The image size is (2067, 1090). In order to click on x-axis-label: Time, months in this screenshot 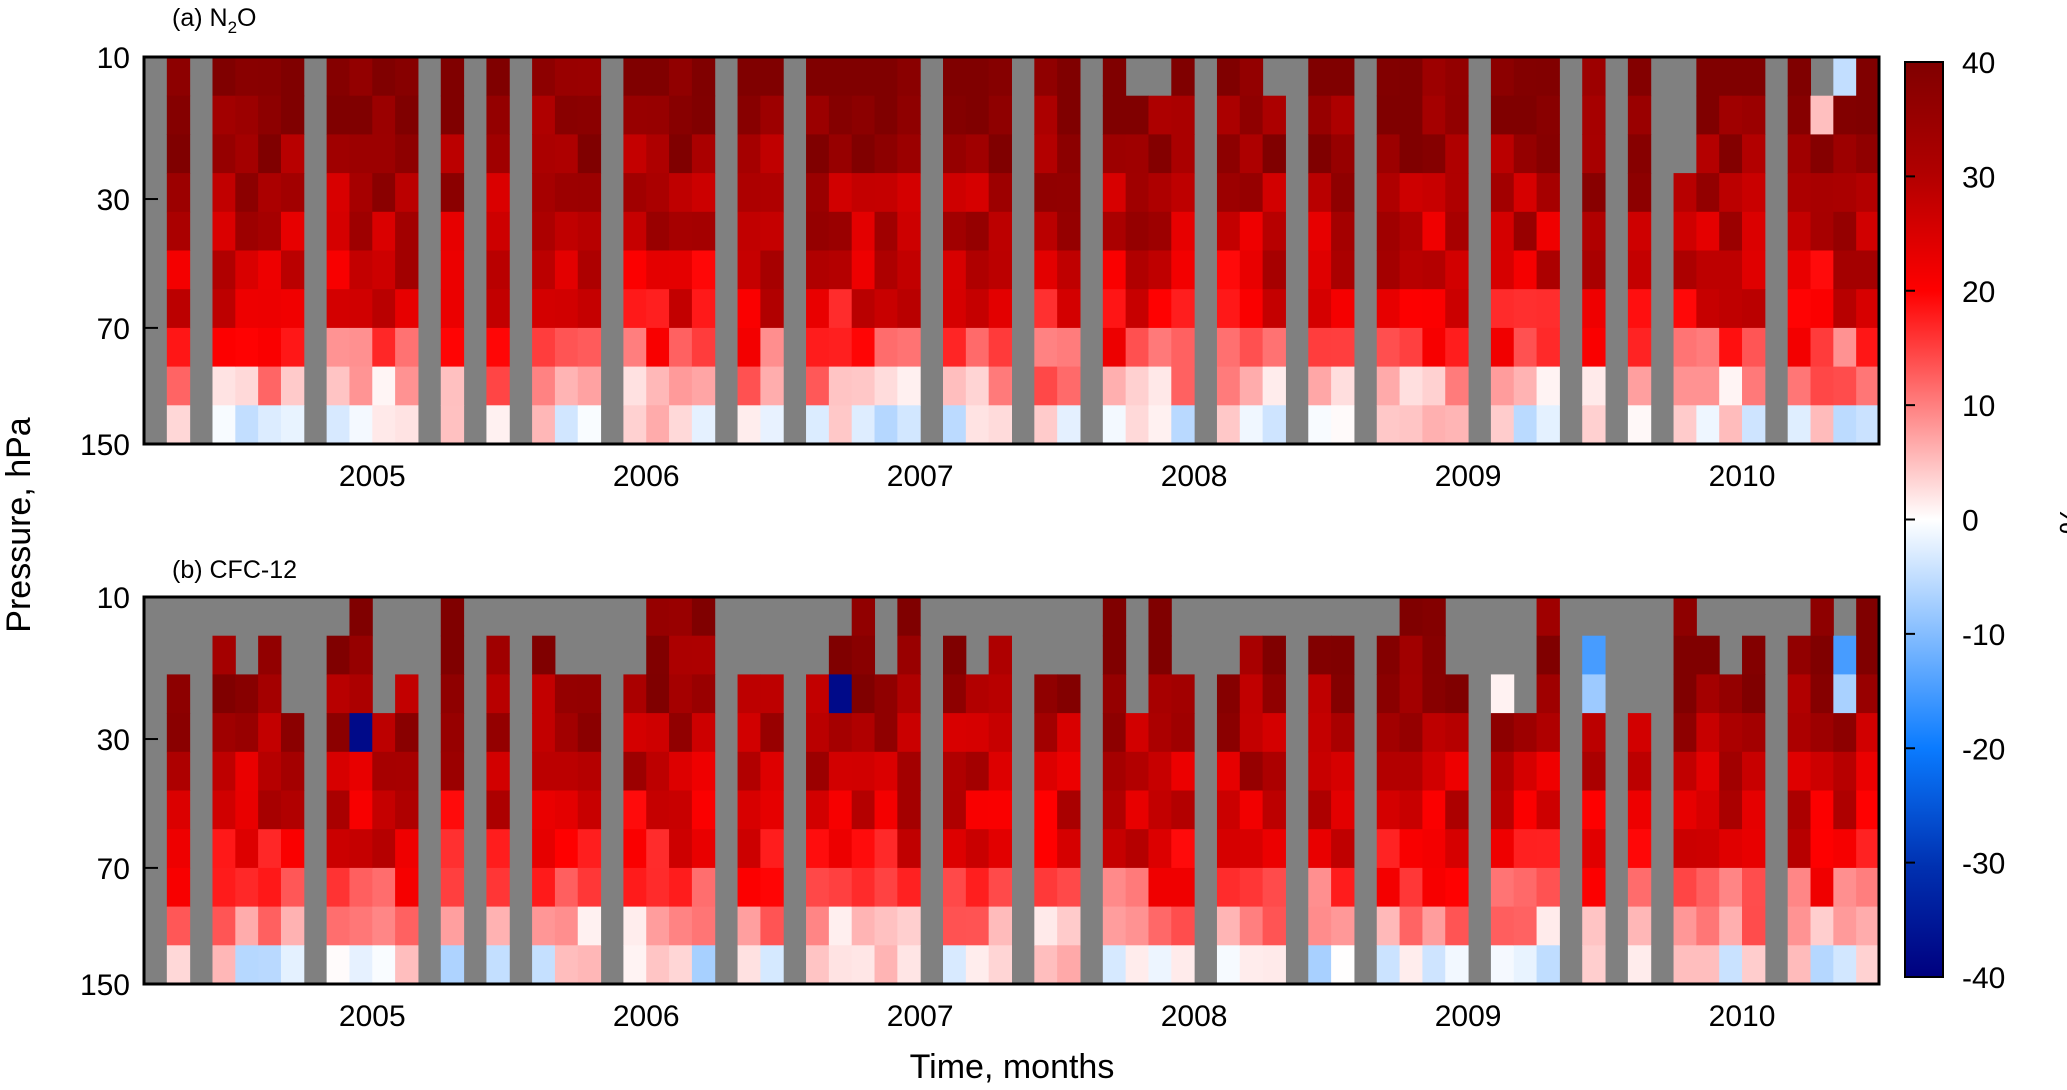, I will do `click(1012, 1067)`.